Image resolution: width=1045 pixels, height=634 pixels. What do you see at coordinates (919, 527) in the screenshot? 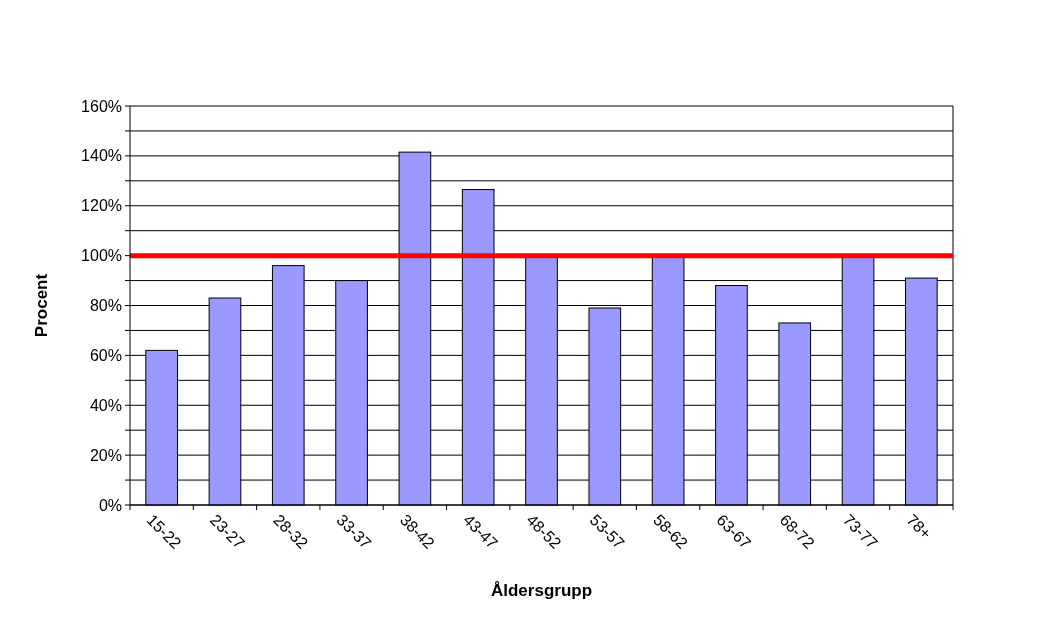
I see `x-tick-label: 78+` at bounding box center [919, 527].